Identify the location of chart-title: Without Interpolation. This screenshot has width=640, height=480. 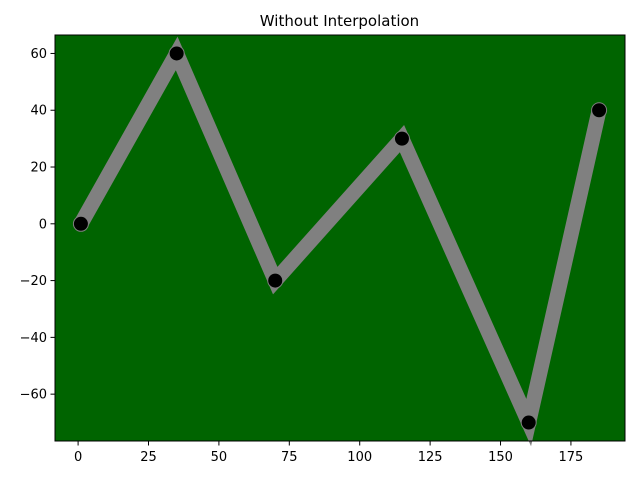
(339, 21).